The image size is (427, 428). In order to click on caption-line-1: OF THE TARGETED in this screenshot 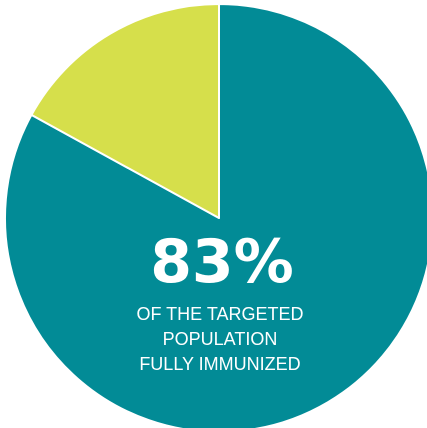, I will do `click(219, 314)`.